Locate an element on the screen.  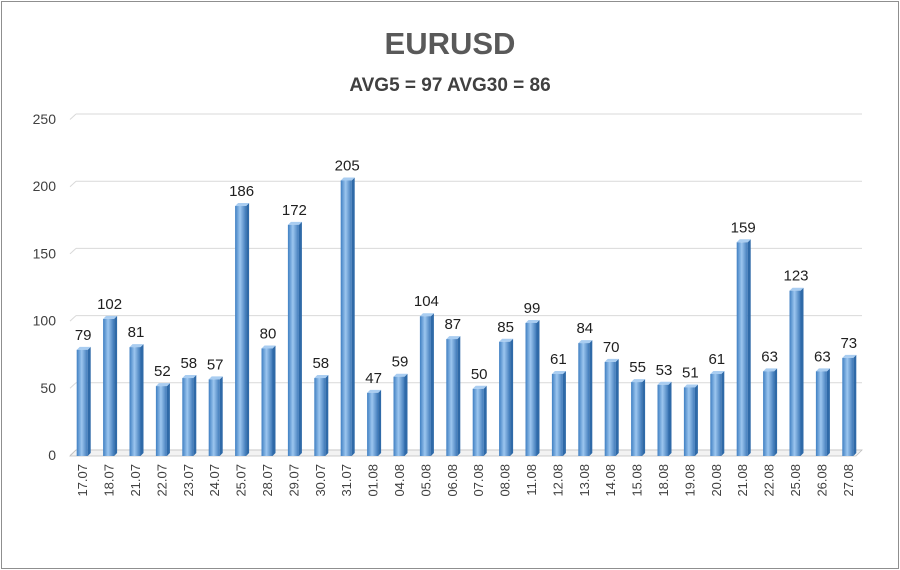
x-tick-label: 23.07 is located at coordinates (188, 480).